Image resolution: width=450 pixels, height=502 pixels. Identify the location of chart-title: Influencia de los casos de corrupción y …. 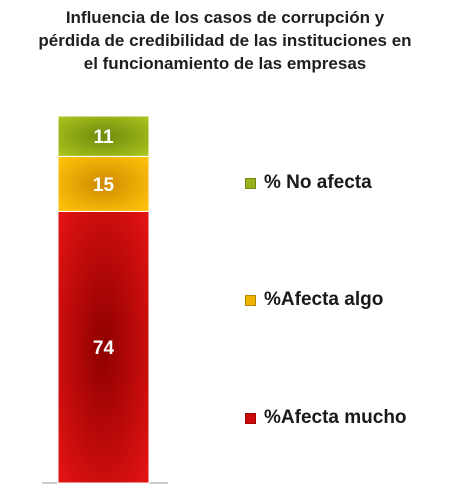
(225, 40).